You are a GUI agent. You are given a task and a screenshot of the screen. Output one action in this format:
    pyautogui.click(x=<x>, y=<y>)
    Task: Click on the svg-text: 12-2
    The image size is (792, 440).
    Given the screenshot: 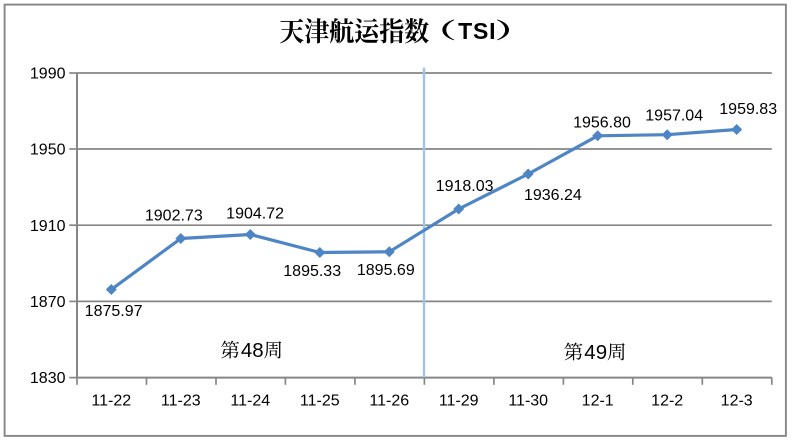 What is the action you would take?
    pyautogui.click(x=667, y=401)
    